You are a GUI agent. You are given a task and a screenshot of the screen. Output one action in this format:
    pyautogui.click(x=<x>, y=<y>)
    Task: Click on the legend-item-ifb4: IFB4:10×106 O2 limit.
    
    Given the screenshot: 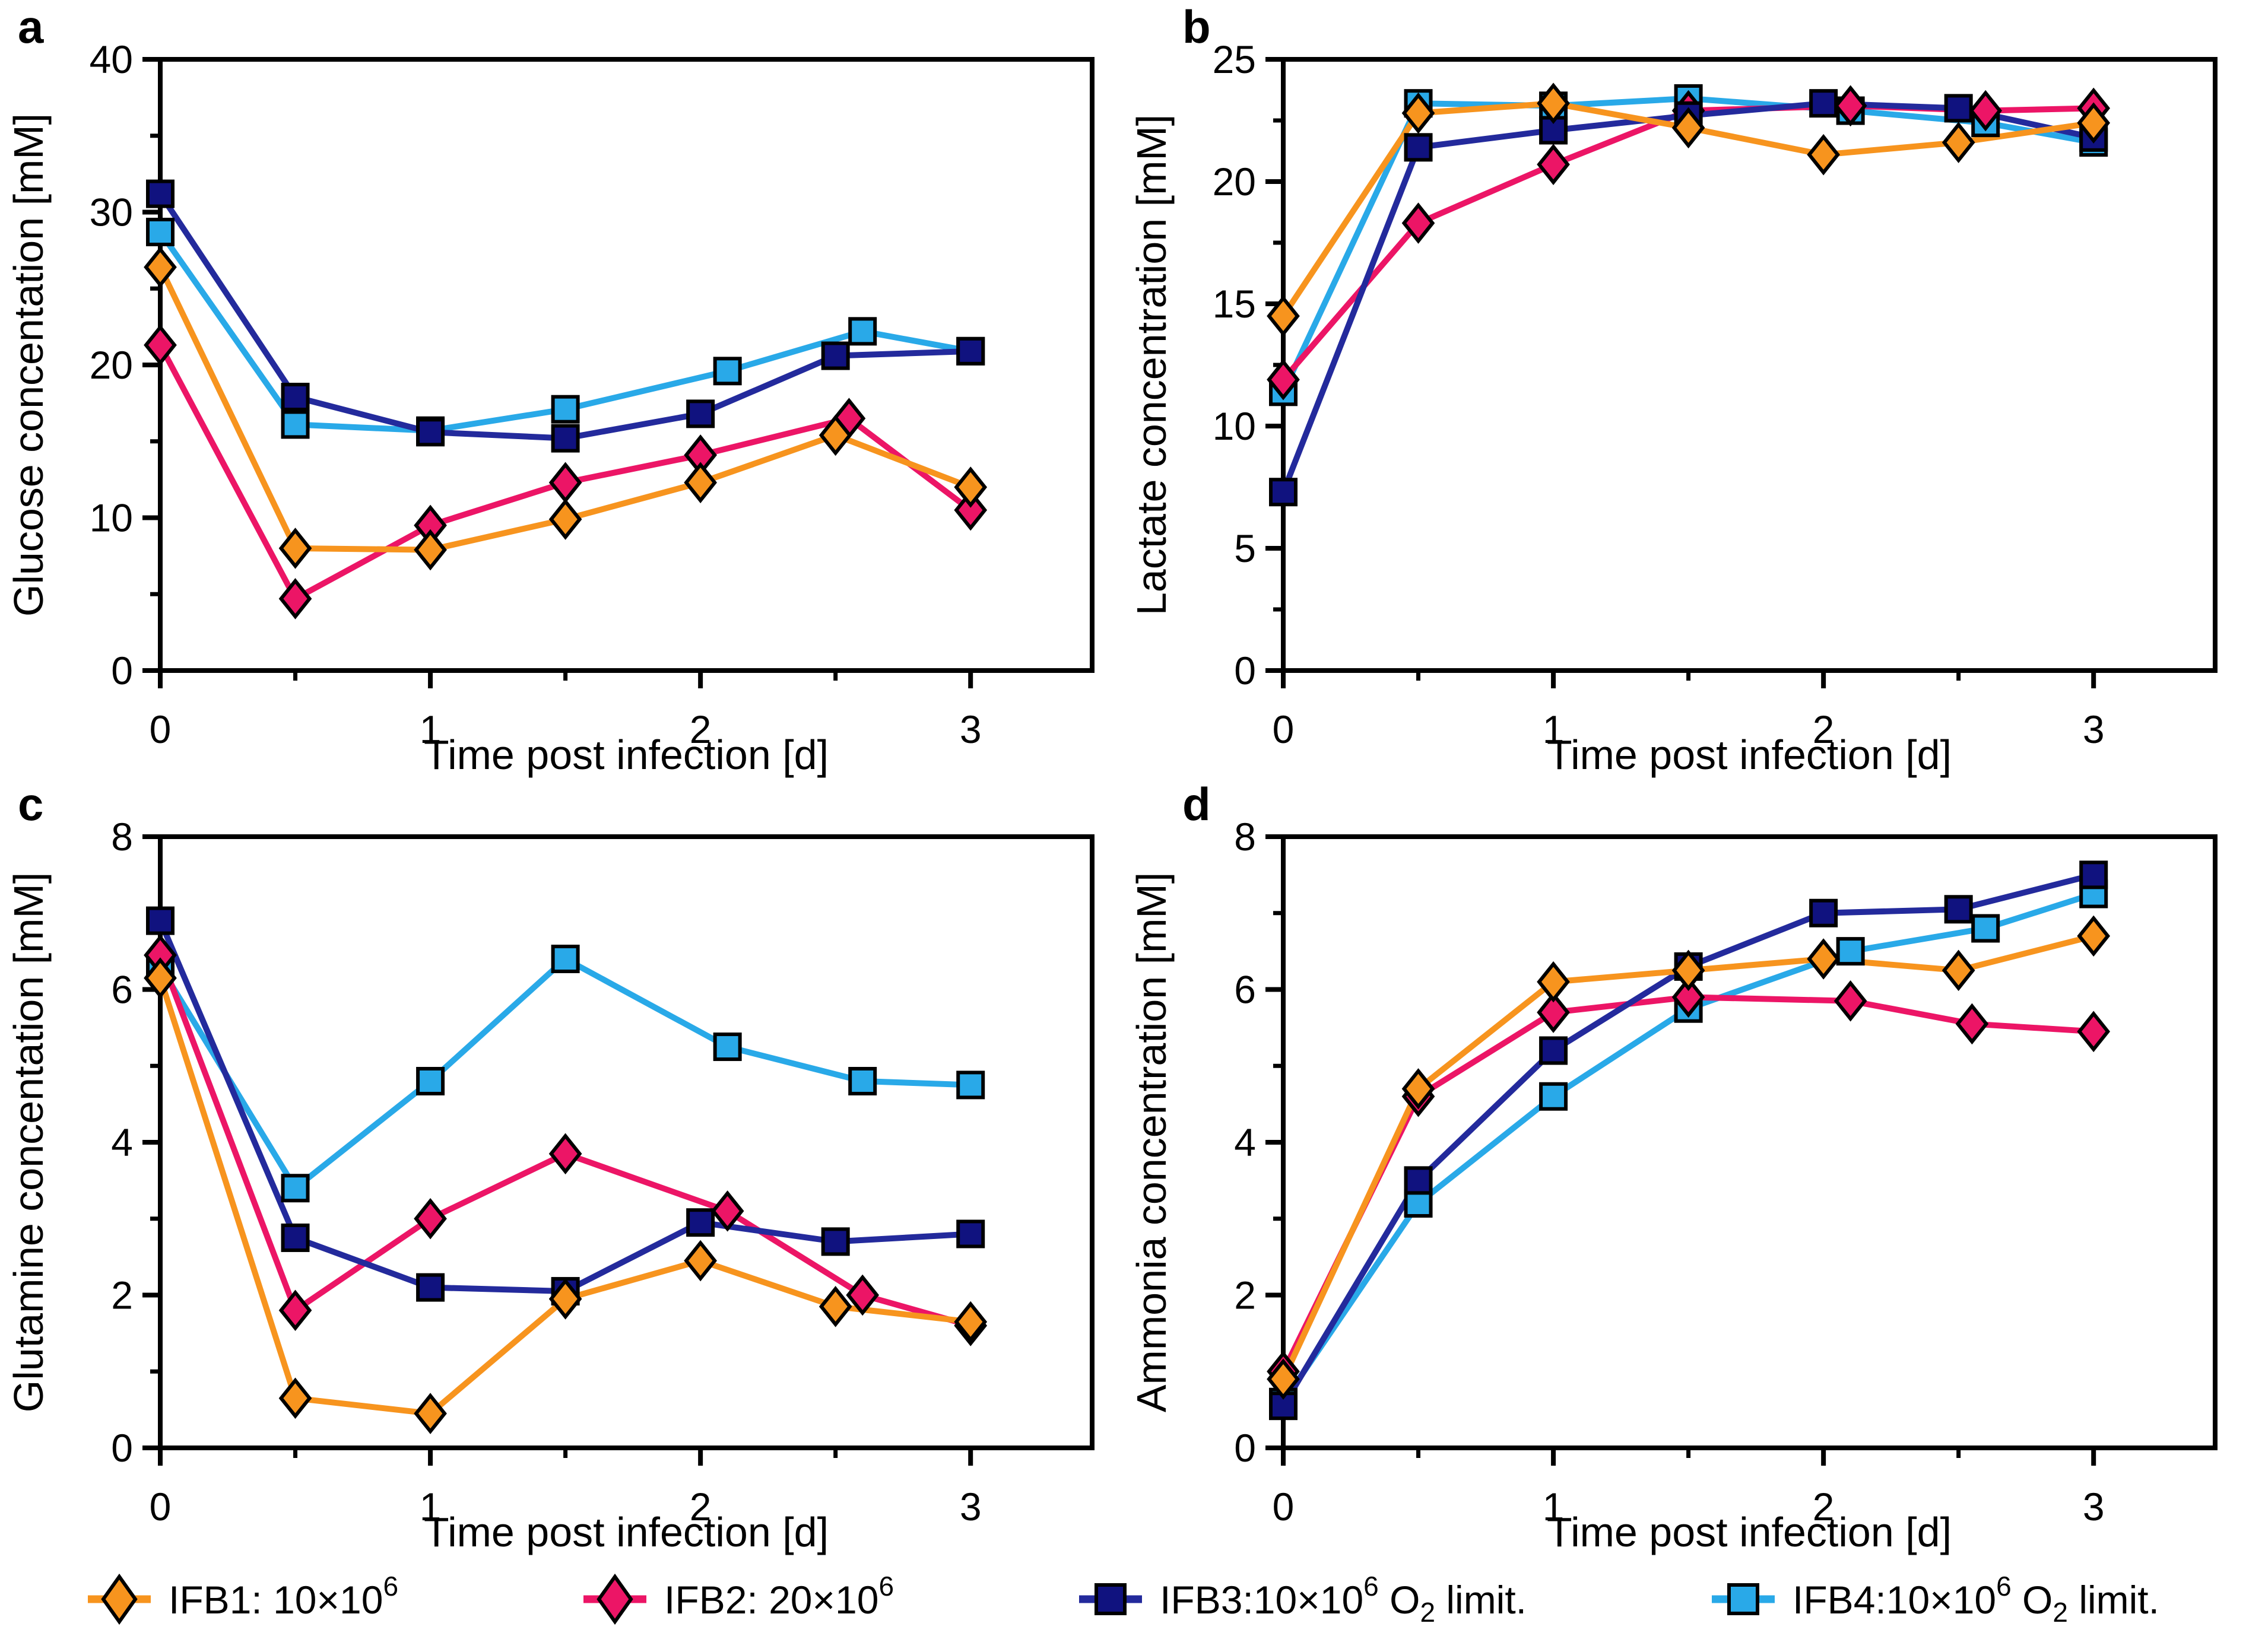 What is the action you would take?
    pyautogui.click(x=1935, y=1599)
    